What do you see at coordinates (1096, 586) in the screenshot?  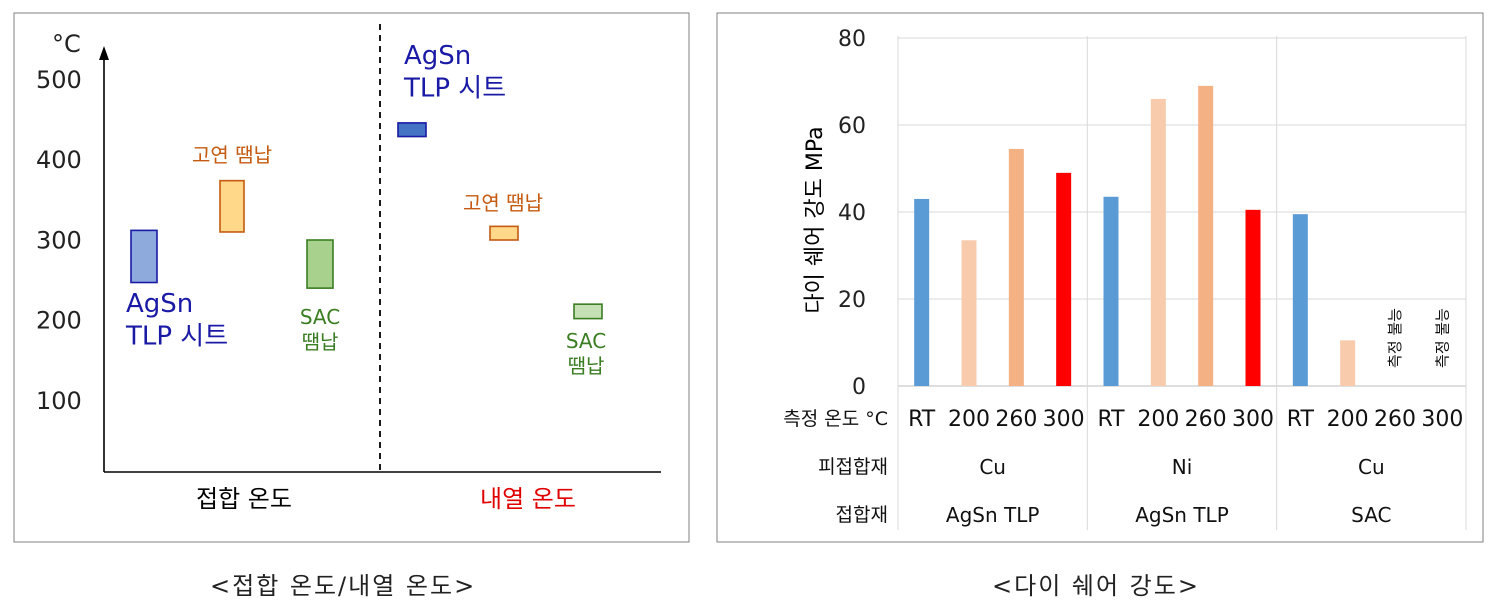 I see `caption-right: <다이 쉐어 강도>` at bounding box center [1096, 586].